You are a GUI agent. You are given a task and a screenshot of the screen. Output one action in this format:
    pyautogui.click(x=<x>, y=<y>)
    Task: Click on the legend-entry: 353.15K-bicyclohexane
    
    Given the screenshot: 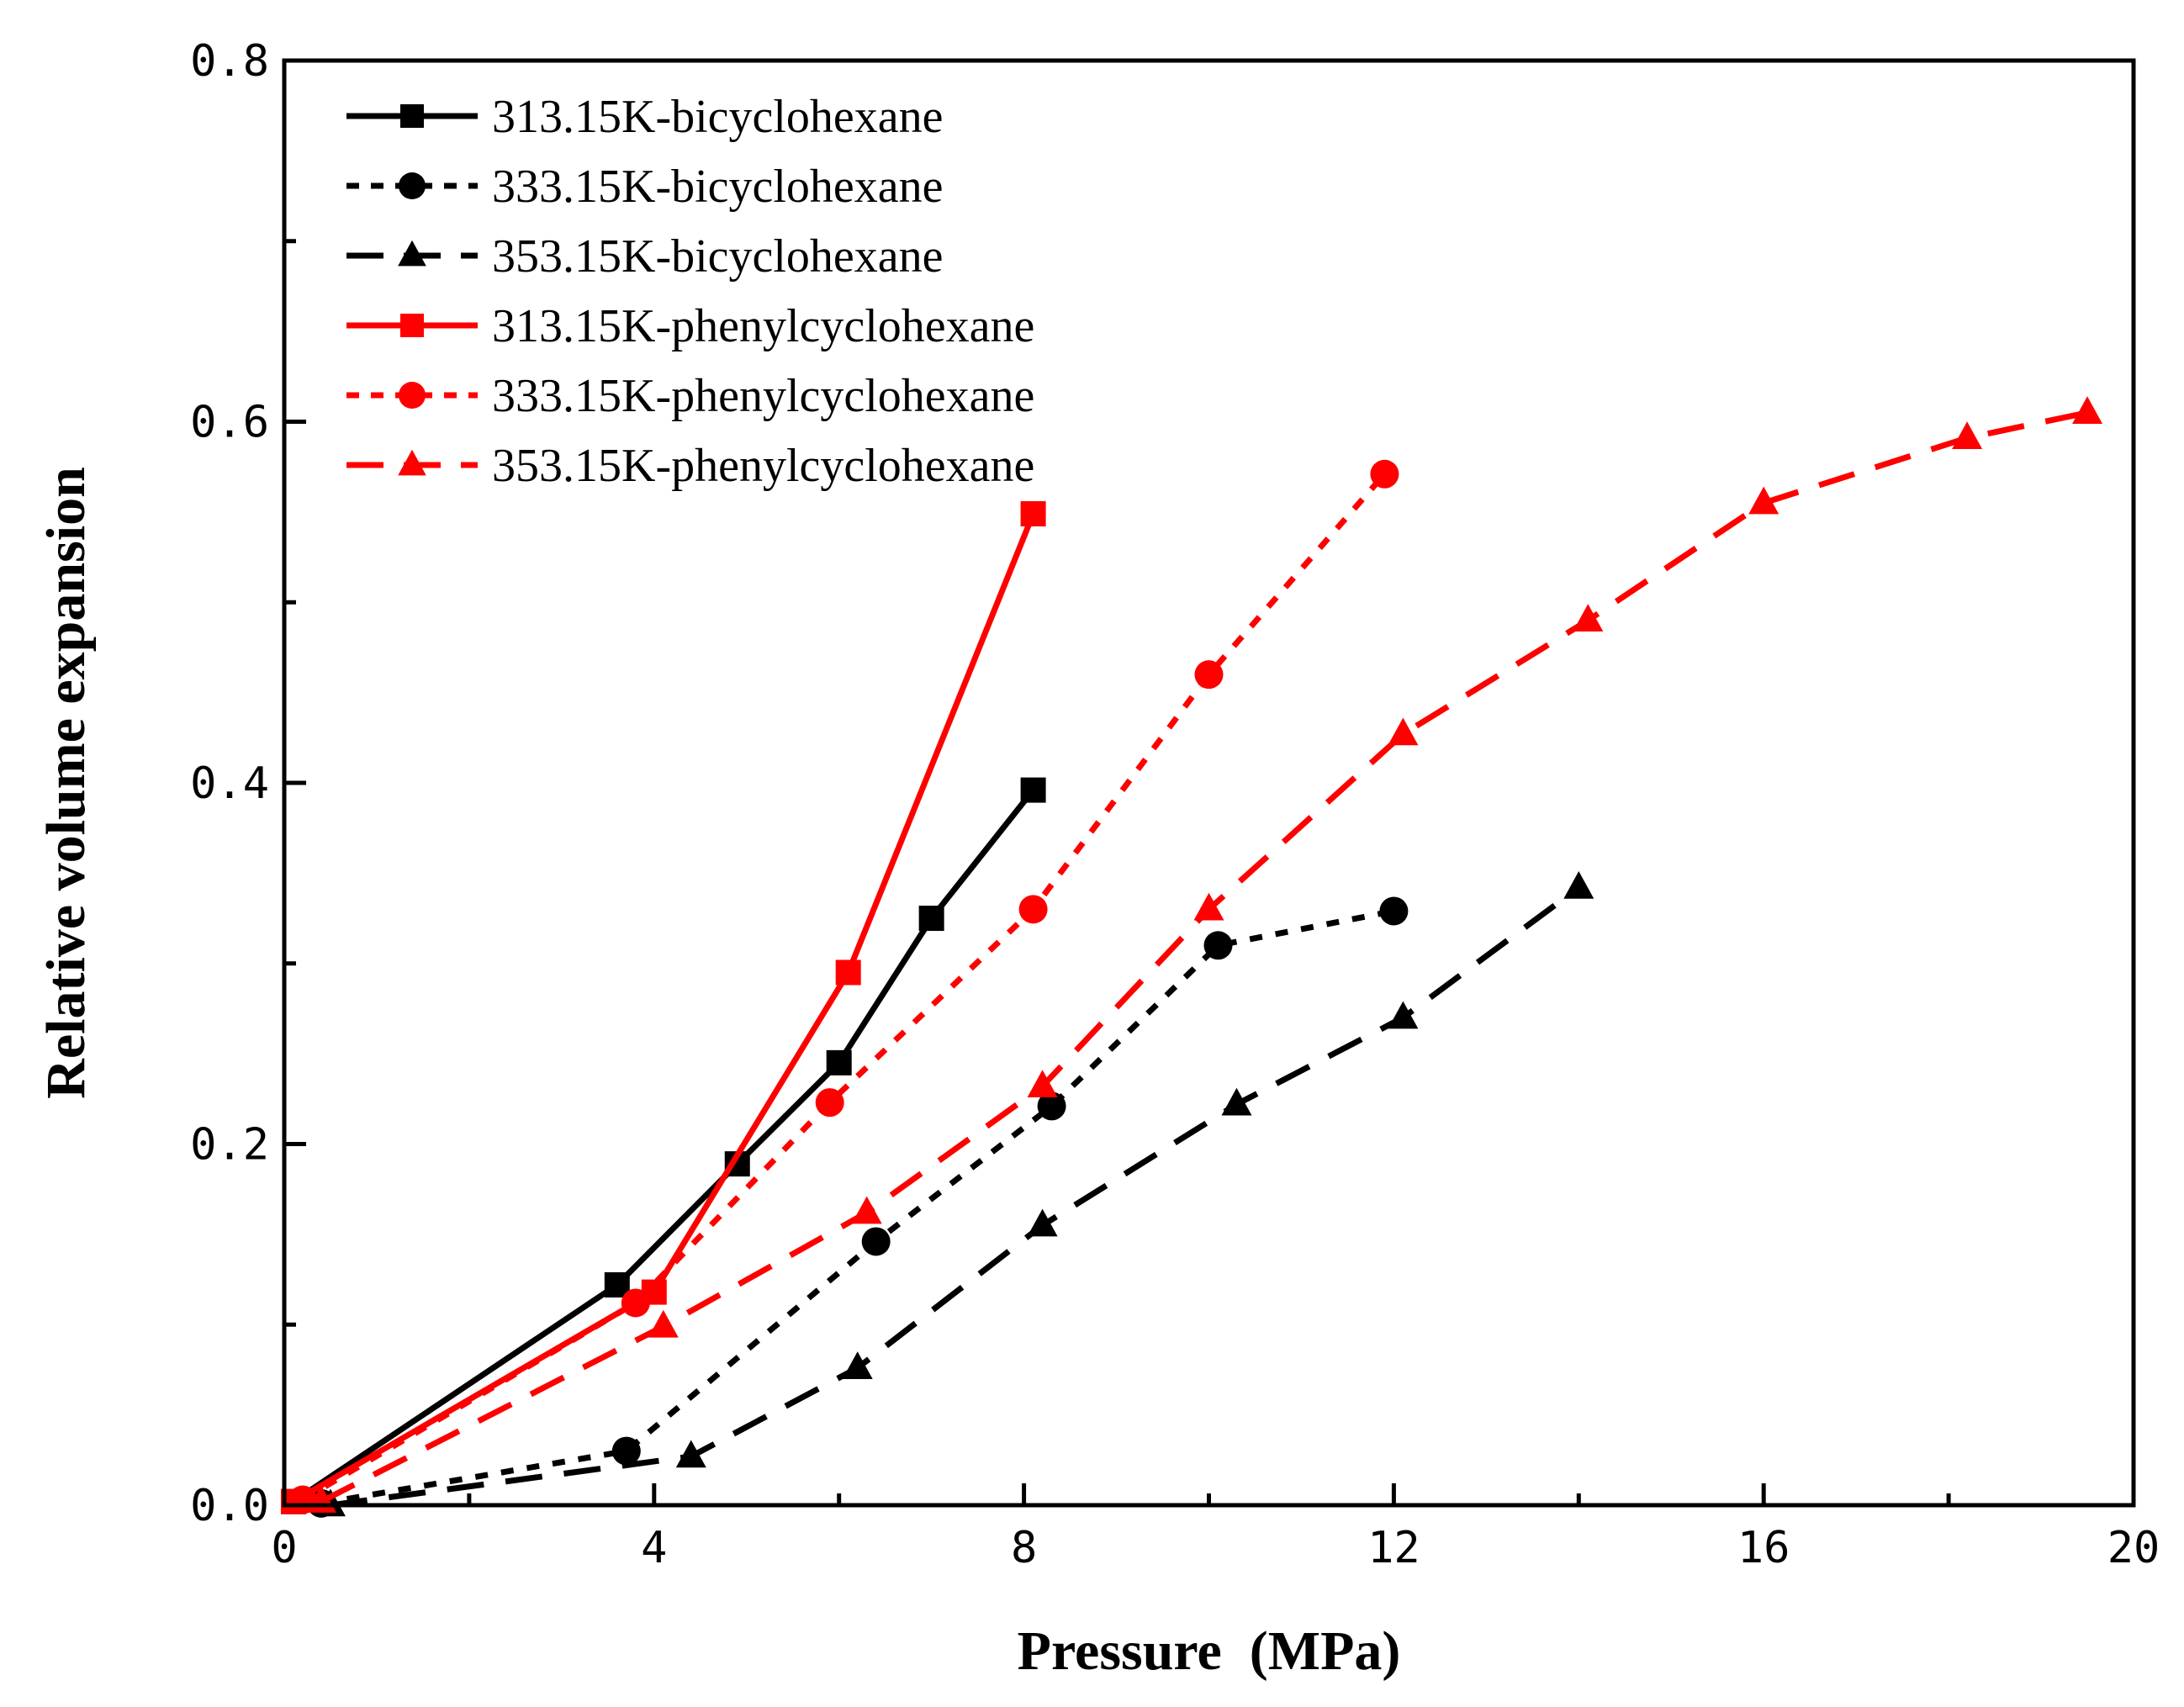 What is the action you would take?
    pyautogui.click(x=644, y=257)
    